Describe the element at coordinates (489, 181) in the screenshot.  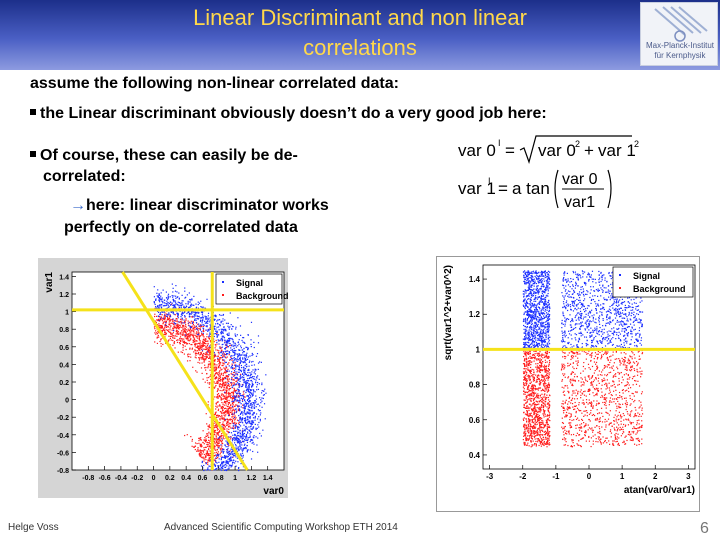
I see `formula2-prime: I` at that location.